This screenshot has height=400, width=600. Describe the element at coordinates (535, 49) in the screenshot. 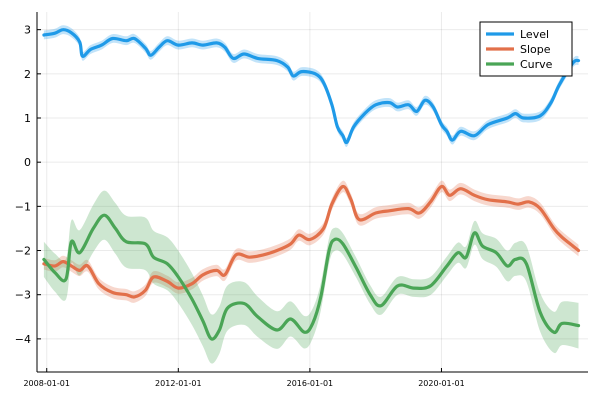

I see `legend-label-slope: Slope` at that location.